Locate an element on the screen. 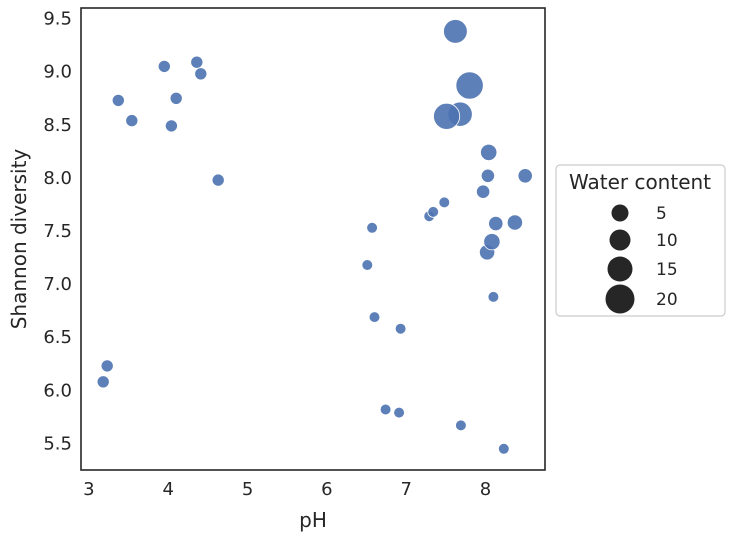 This screenshot has width=735, height=544. legend-title: Water content is located at coordinates (640, 182).